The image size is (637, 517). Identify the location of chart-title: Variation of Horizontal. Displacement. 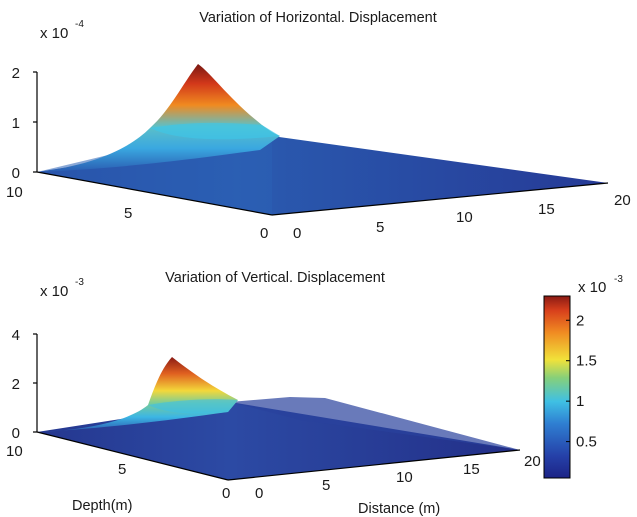
(317, 18).